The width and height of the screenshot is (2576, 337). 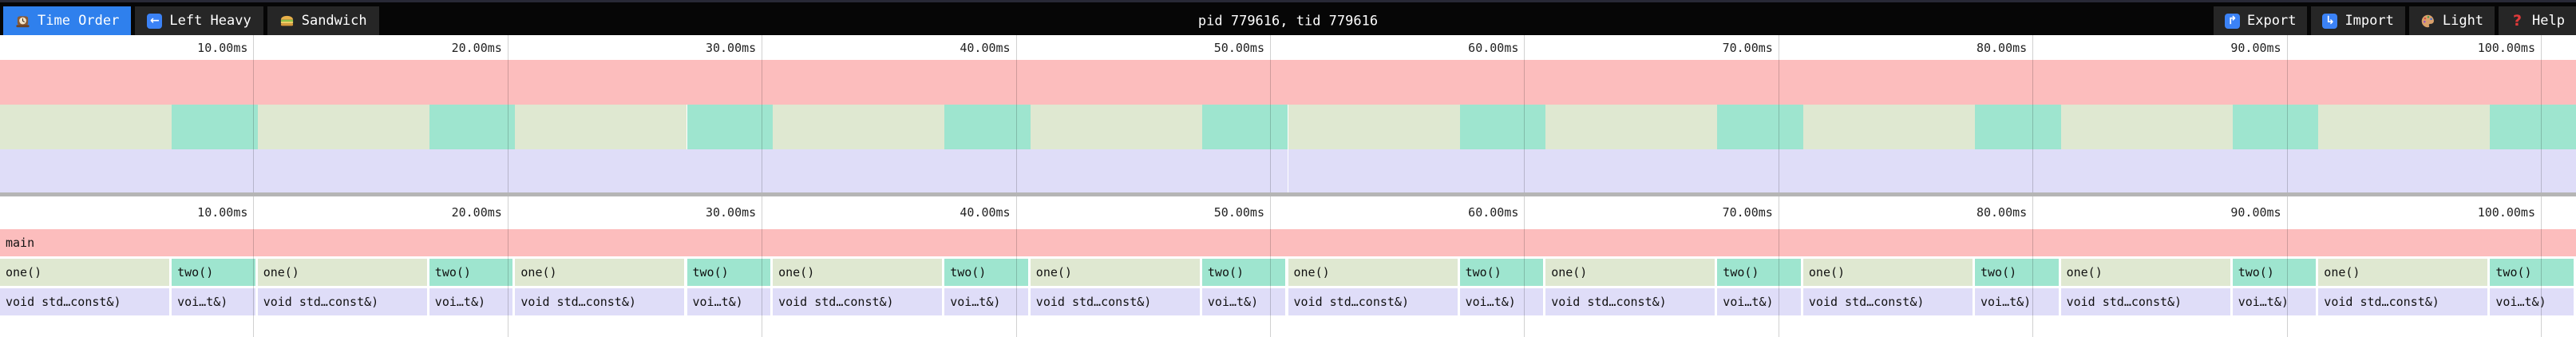 What do you see at coordinates (1288, 82) in the screenshot?
I see `minimap-main-band` at bounding box center [1288, 82].